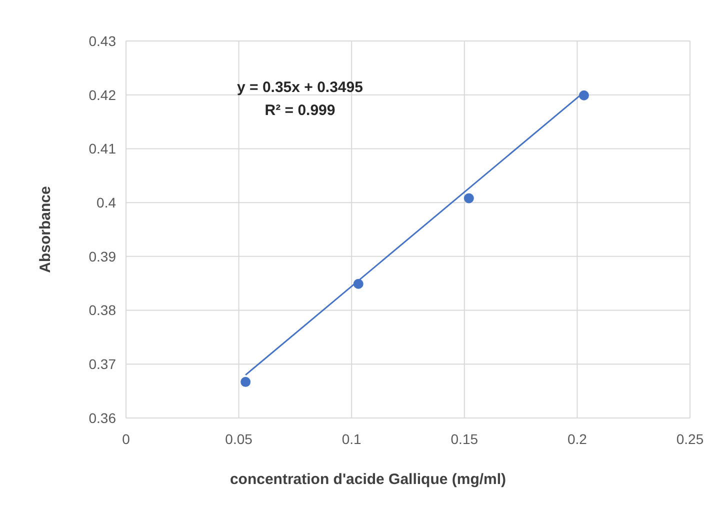 The width and height of the screenshot is (724, 506). Describe the element at coordinates (300, 87) in the screenshot. I see `annotation: y = 0.35x + 0.3495` at that location.